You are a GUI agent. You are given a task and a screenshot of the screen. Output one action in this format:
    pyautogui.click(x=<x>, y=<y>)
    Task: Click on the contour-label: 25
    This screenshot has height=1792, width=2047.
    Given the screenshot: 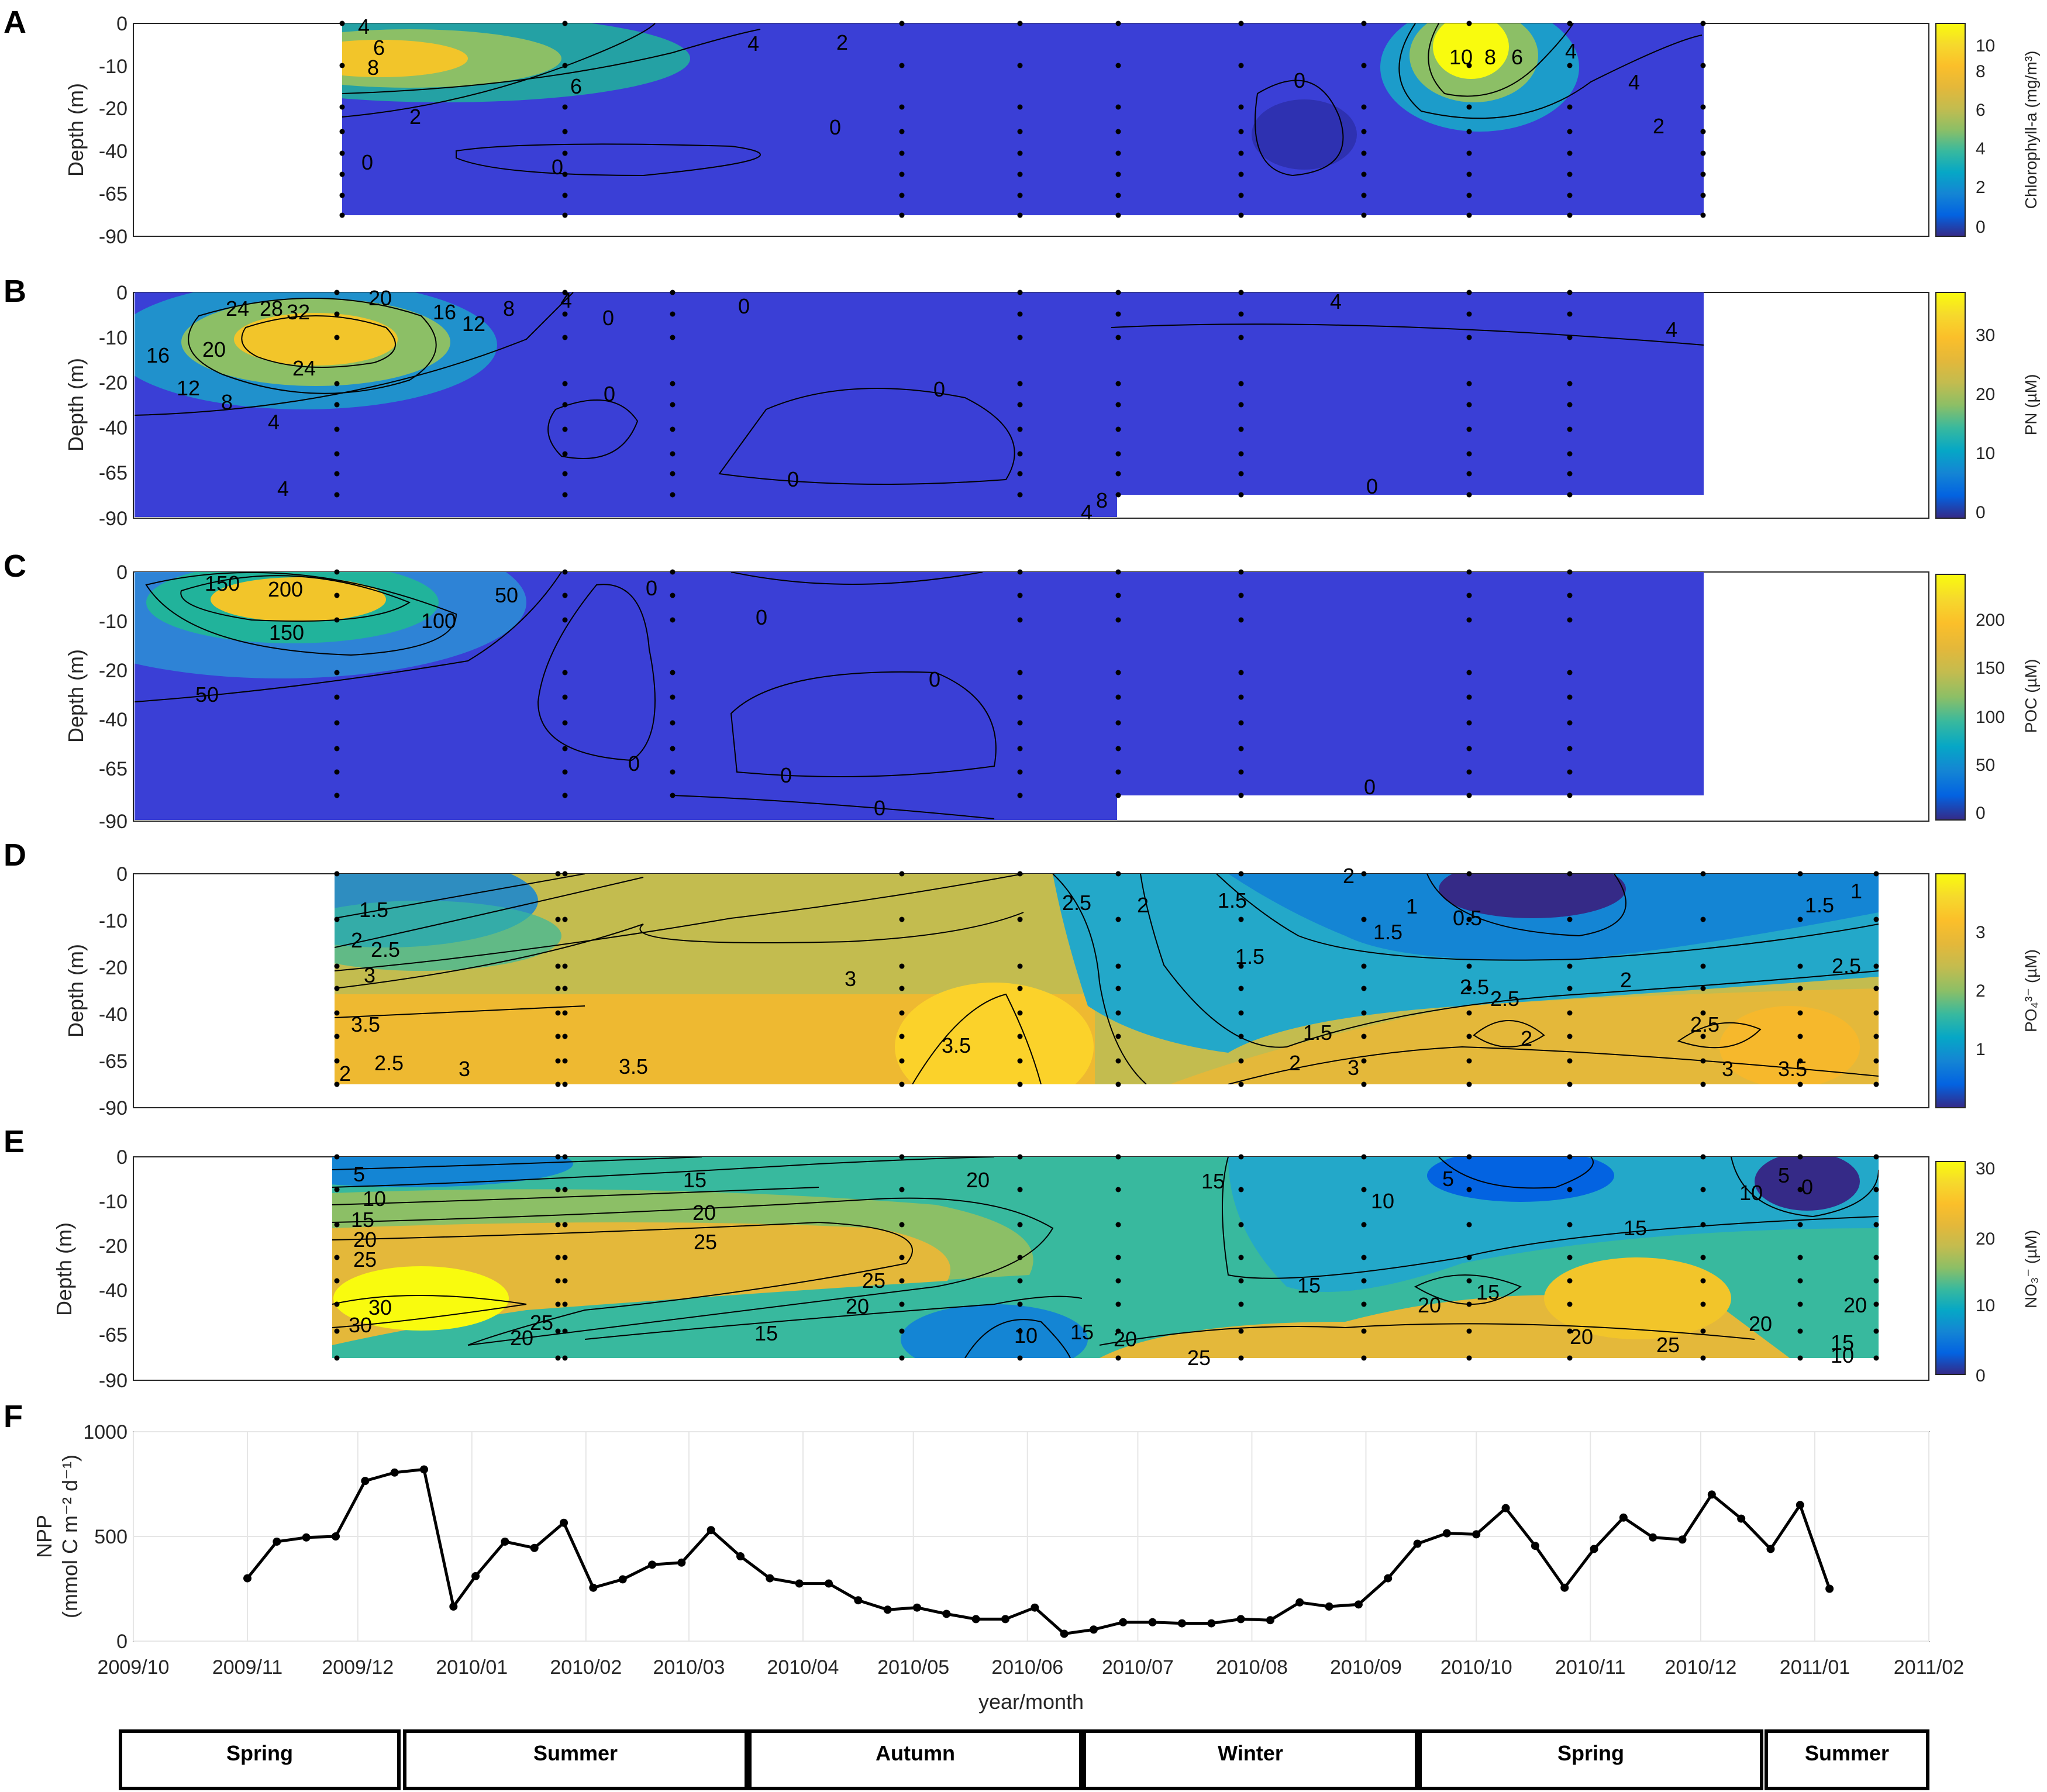 What is the action you would take?
    pyautogui.click(x=365, y=1259)
    